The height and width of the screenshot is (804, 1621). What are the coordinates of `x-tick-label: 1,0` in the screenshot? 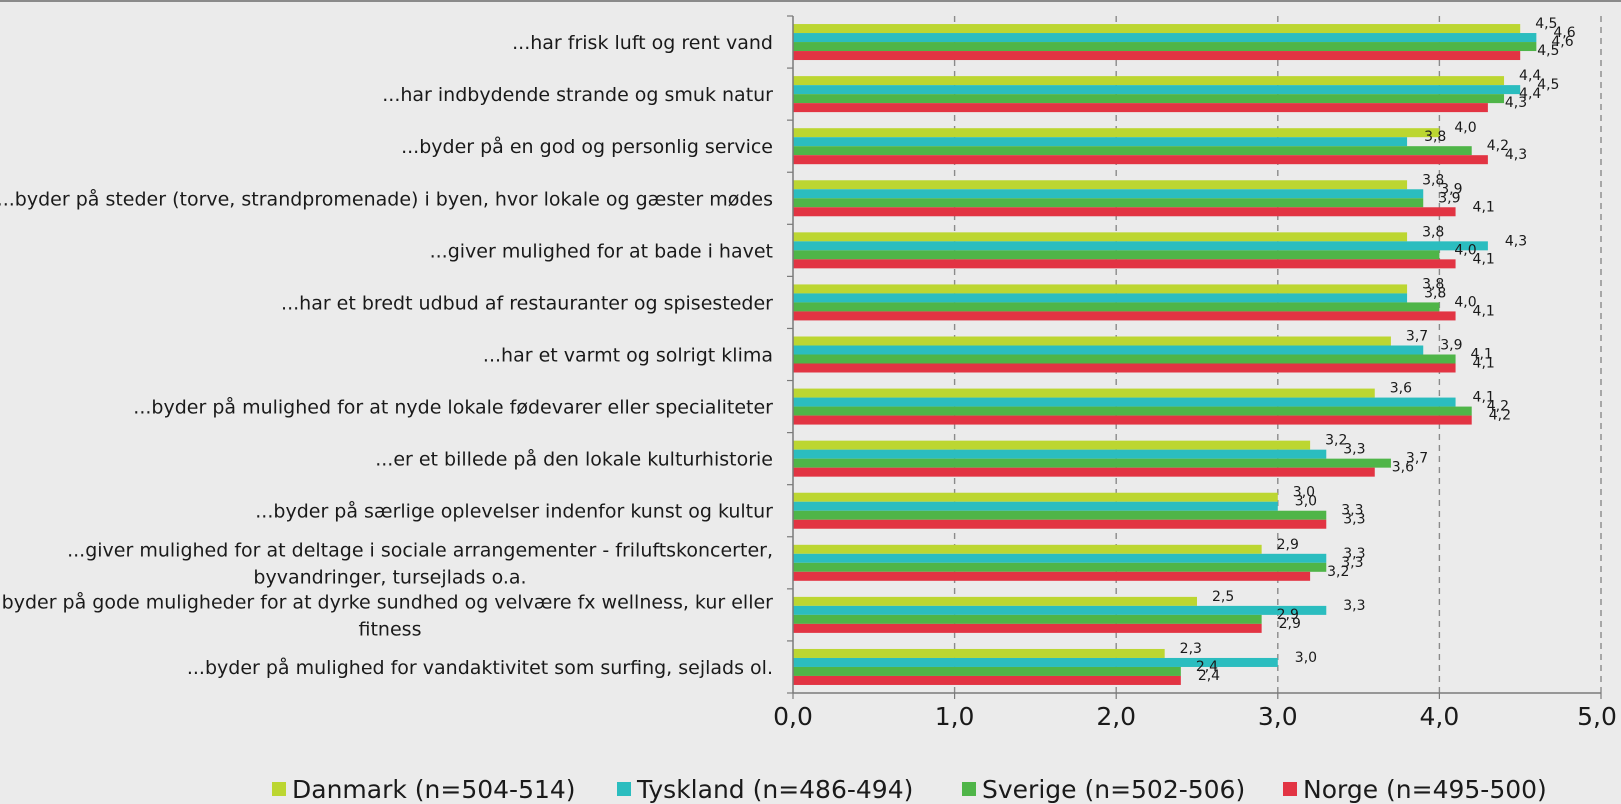 It's located at (955, 716).